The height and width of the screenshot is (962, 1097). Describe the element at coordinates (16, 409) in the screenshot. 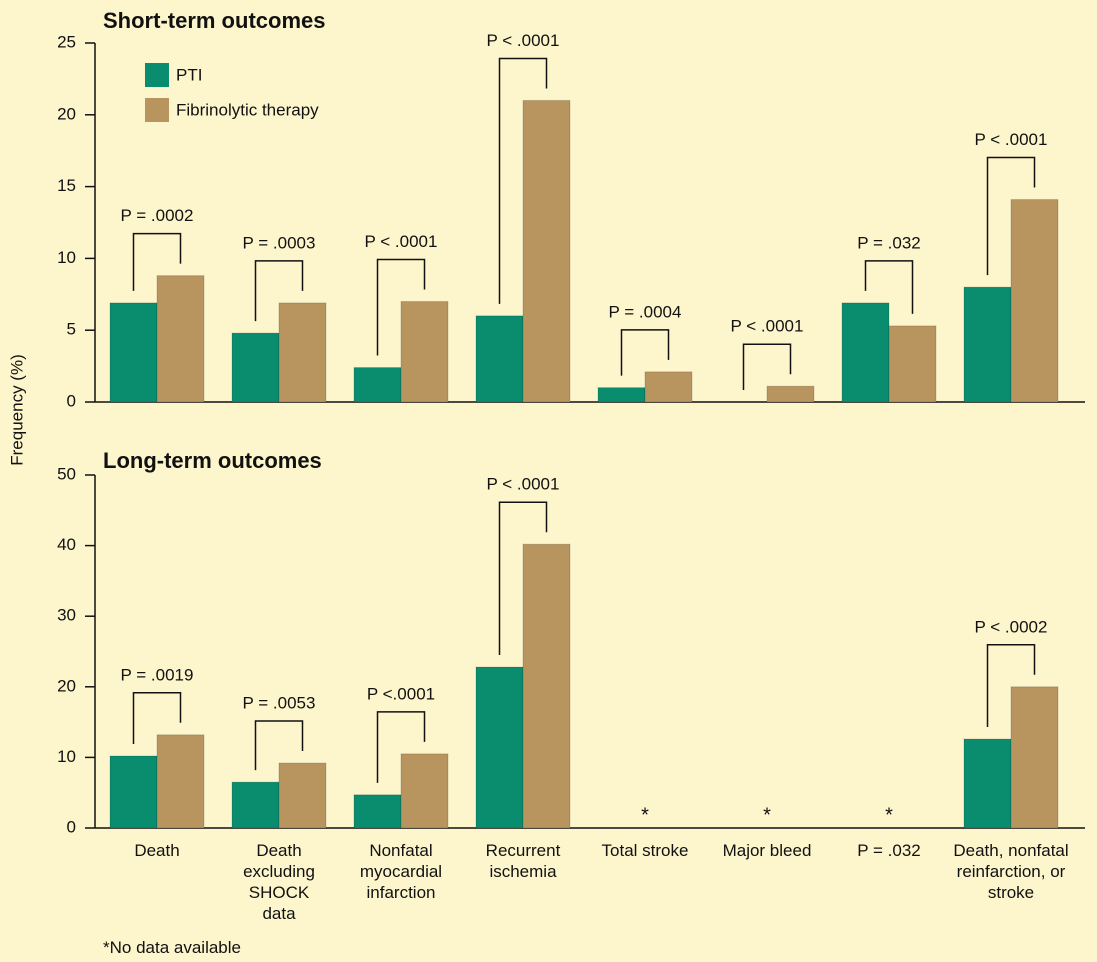

I see `y-axis-label: Frequency (%)` at that location.